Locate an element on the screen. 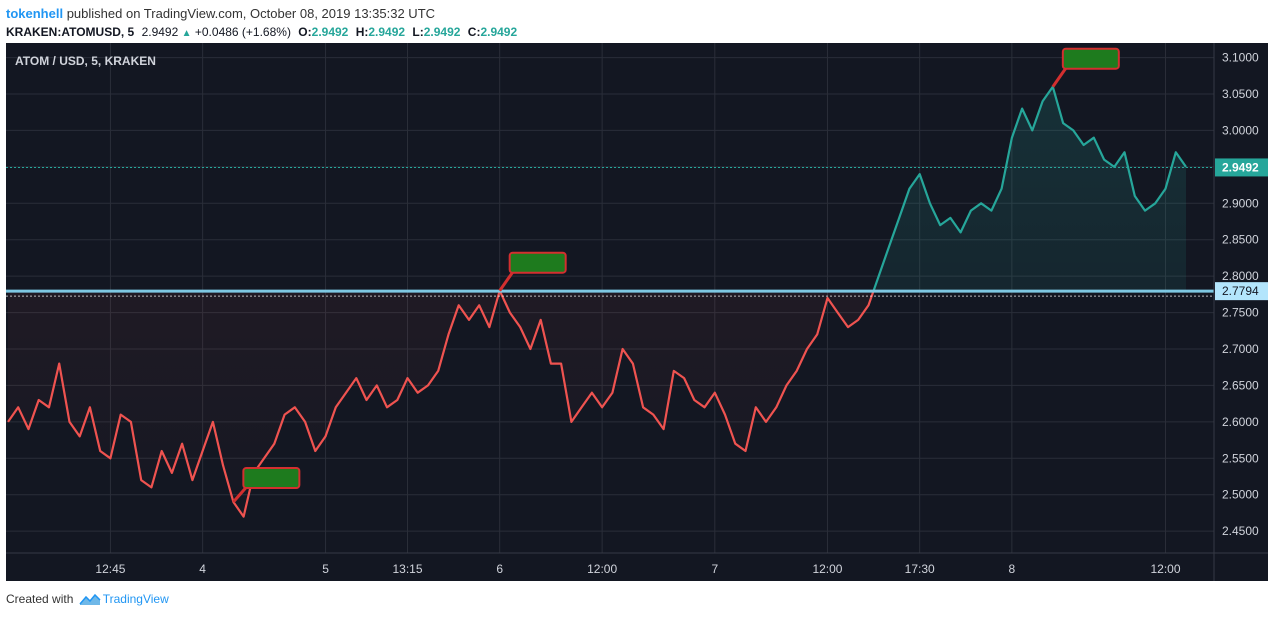 This screenshot has width=1274, height=618. close-value: 2.9492 is located at coordinates (499, 32).